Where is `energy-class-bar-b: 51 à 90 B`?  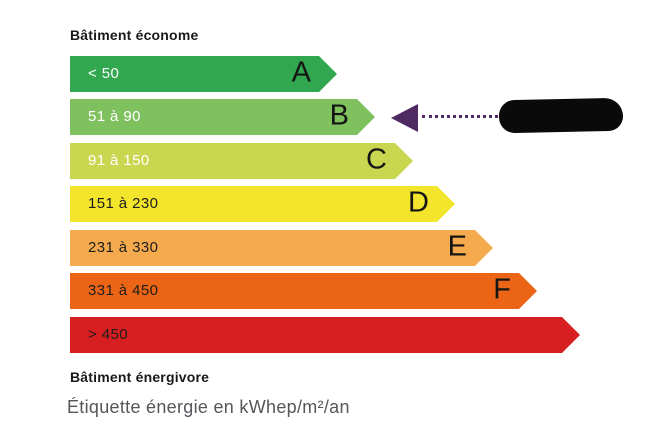 energy-class-bar-b: 51 à 90 B is located at coordinates (222, 117).